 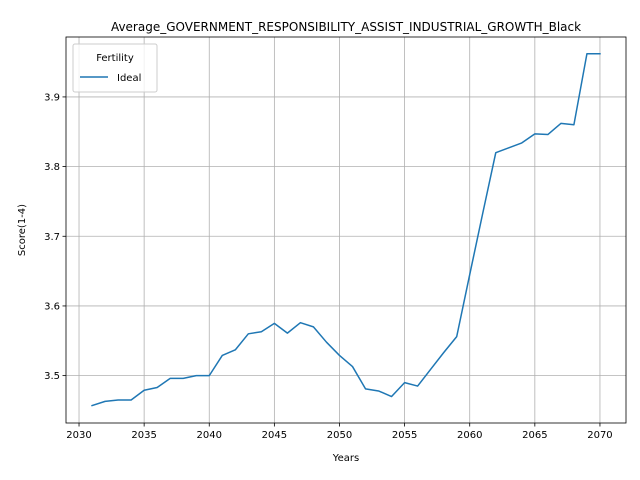 What do you see at coordinates (52, 306) in the screenshot?
I see `y-tick-label-1: 3.6` at bounding box center [52, 306].